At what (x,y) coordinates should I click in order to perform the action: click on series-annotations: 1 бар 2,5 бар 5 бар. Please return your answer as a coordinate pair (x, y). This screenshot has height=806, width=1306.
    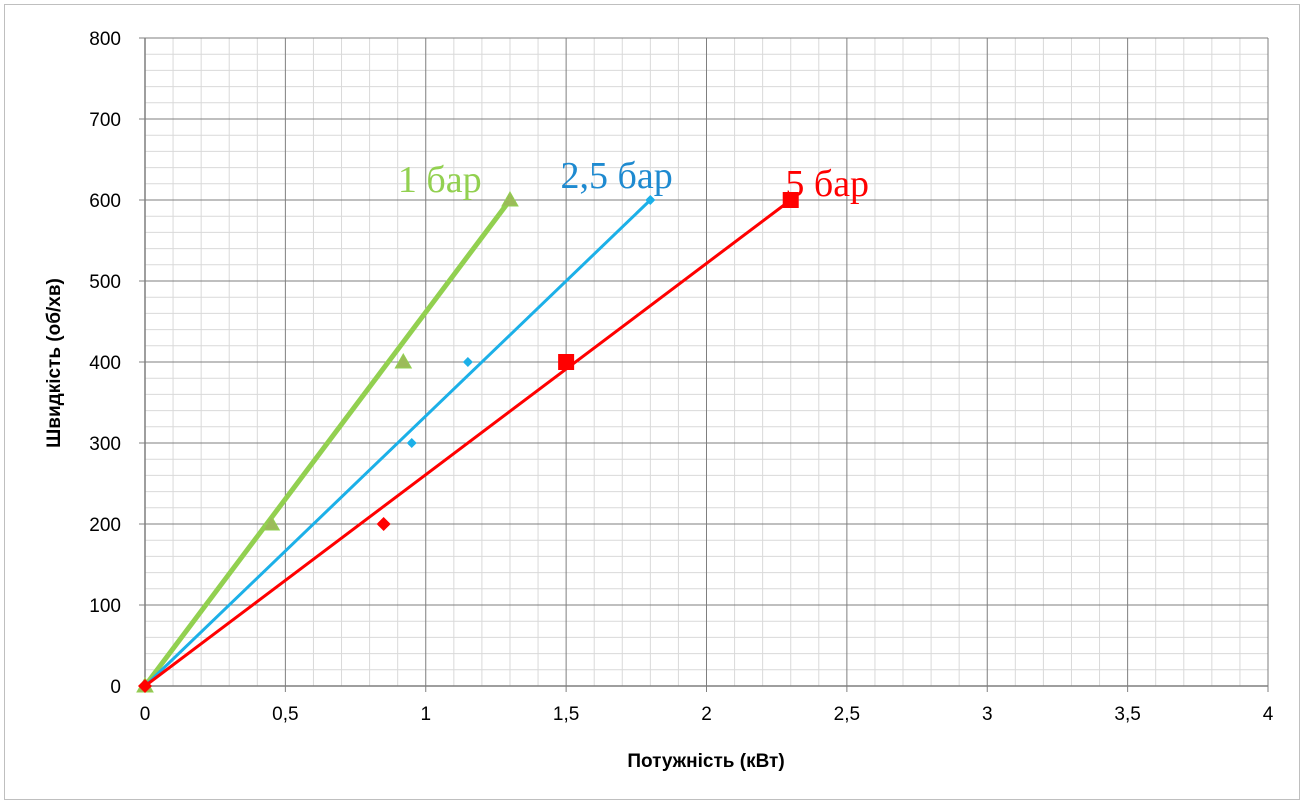
    Looking at the image, I should click on (633, 180).